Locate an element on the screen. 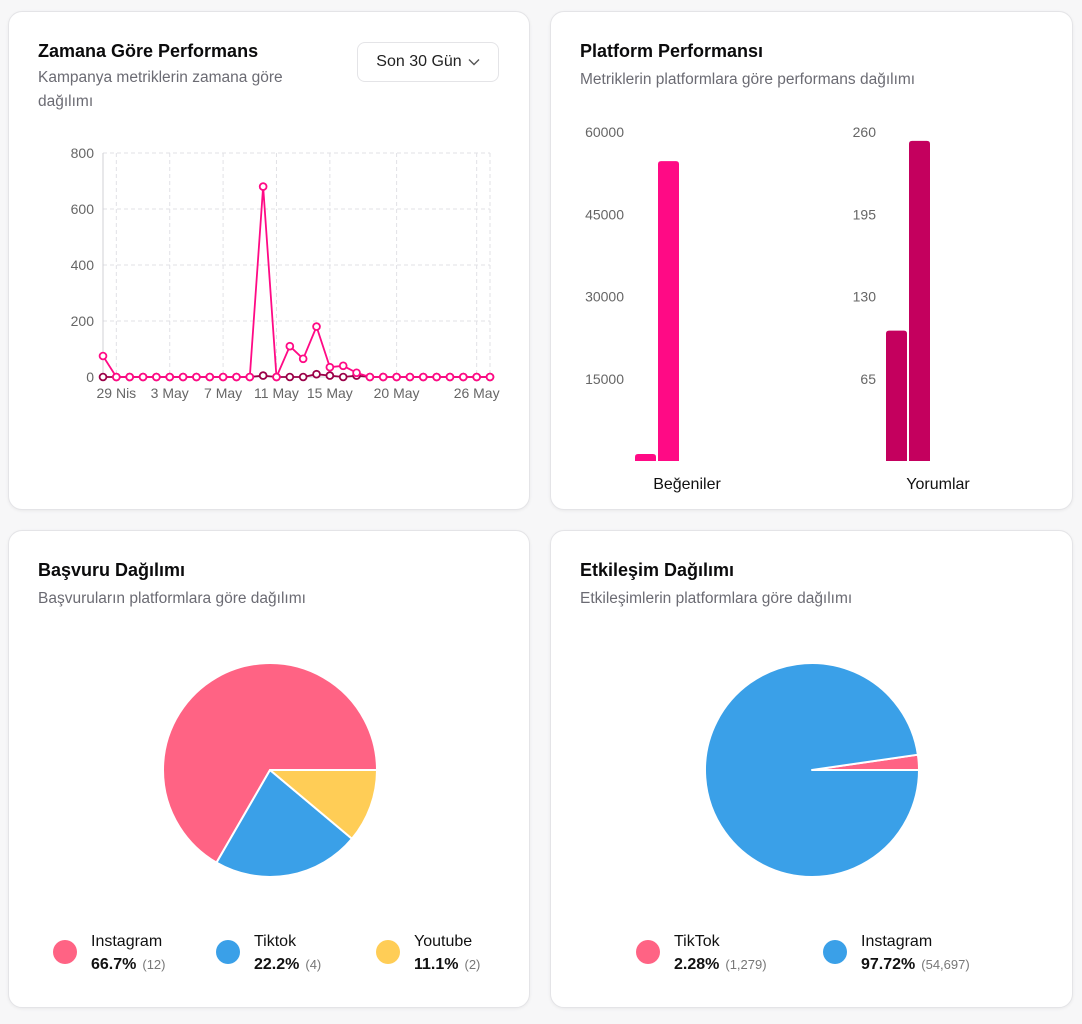 The height and width of the screenshot is (1024, 1082). x-tick-label: 29 Nis is located at coordinates (117, 393).